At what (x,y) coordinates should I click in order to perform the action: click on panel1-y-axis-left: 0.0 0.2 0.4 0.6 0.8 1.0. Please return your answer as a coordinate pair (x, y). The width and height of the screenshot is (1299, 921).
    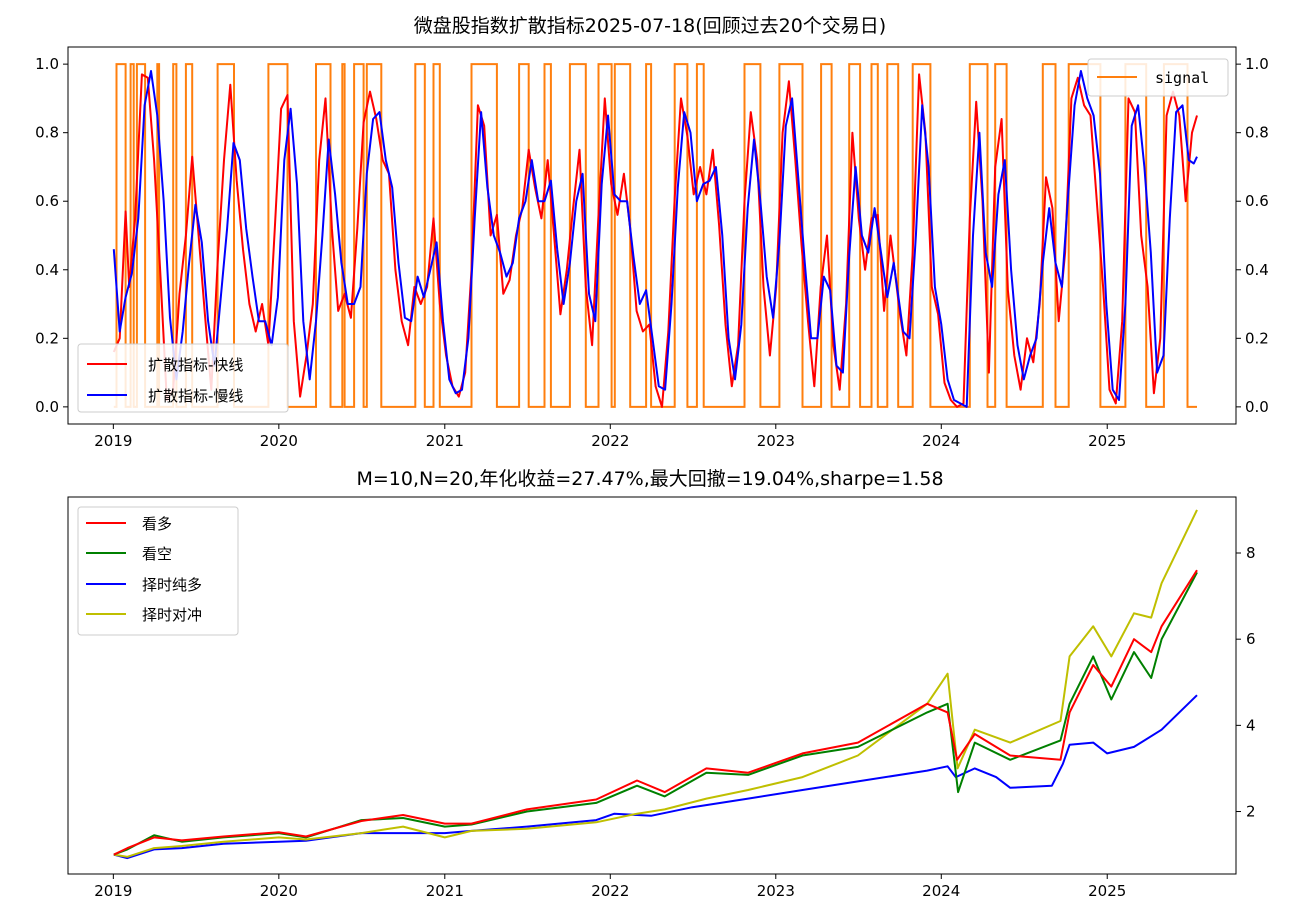
    Looking at the image, I should click on (51, 235).